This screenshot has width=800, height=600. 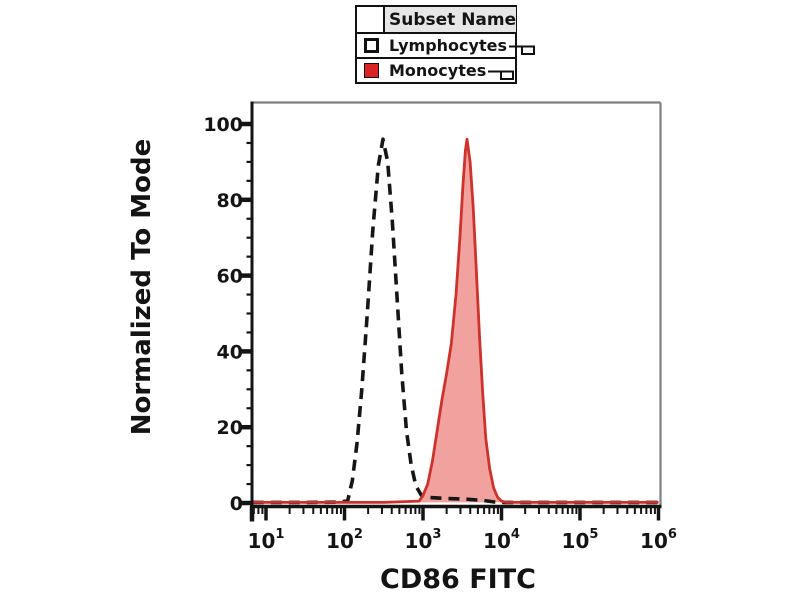 I want to click on y-tick-label: 40, so click(x=230, y=352).